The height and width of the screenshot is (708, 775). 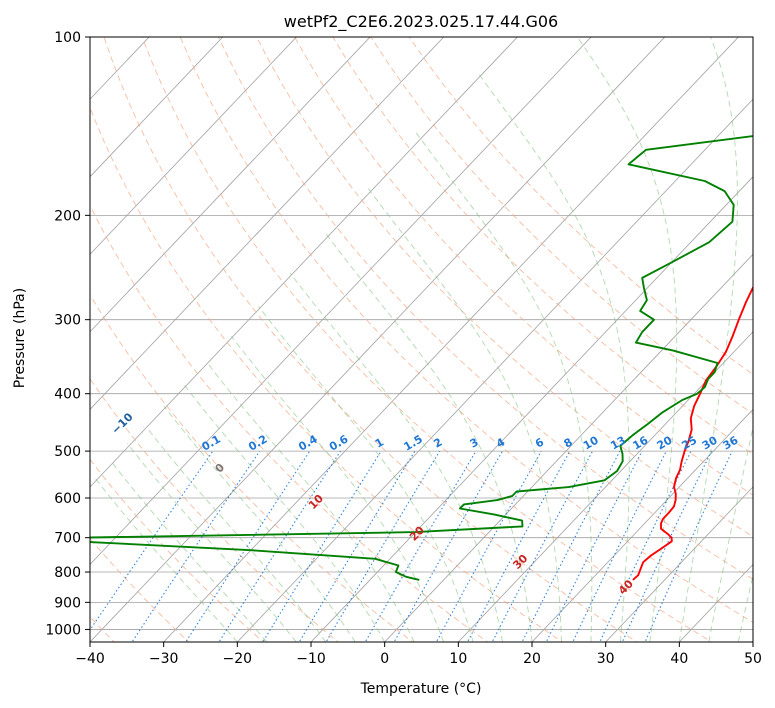 I want to click on dry-adiabat-label: 20, so click(x=417, y=533).